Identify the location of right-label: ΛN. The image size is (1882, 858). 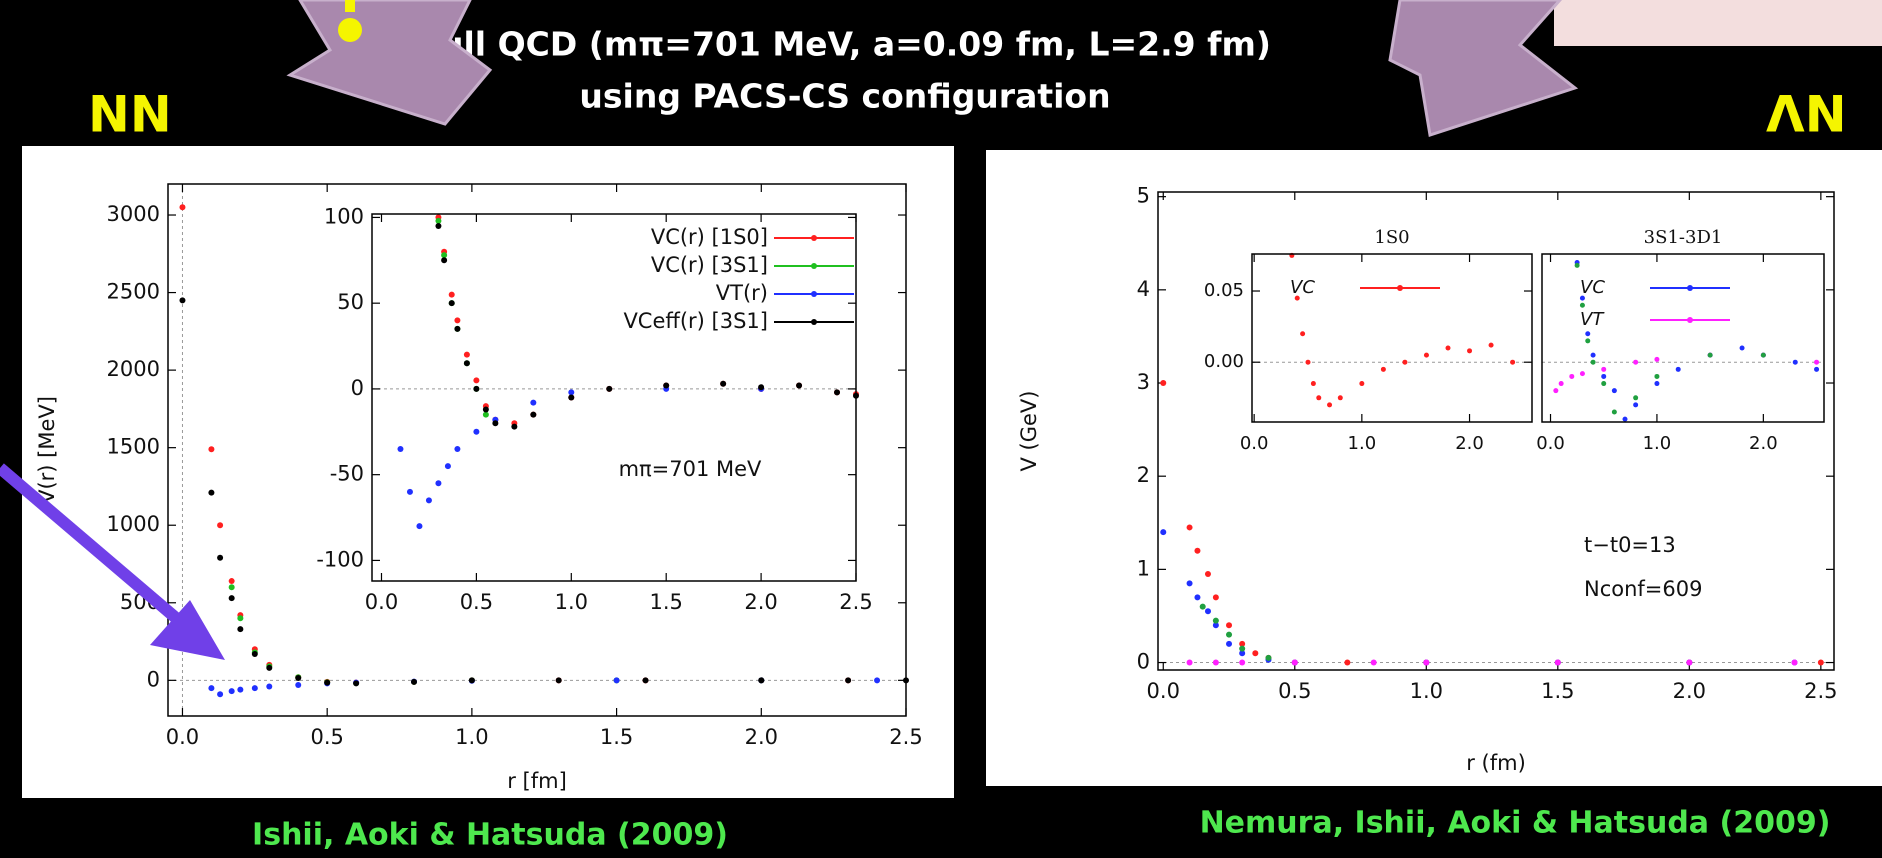
(1806, 115).